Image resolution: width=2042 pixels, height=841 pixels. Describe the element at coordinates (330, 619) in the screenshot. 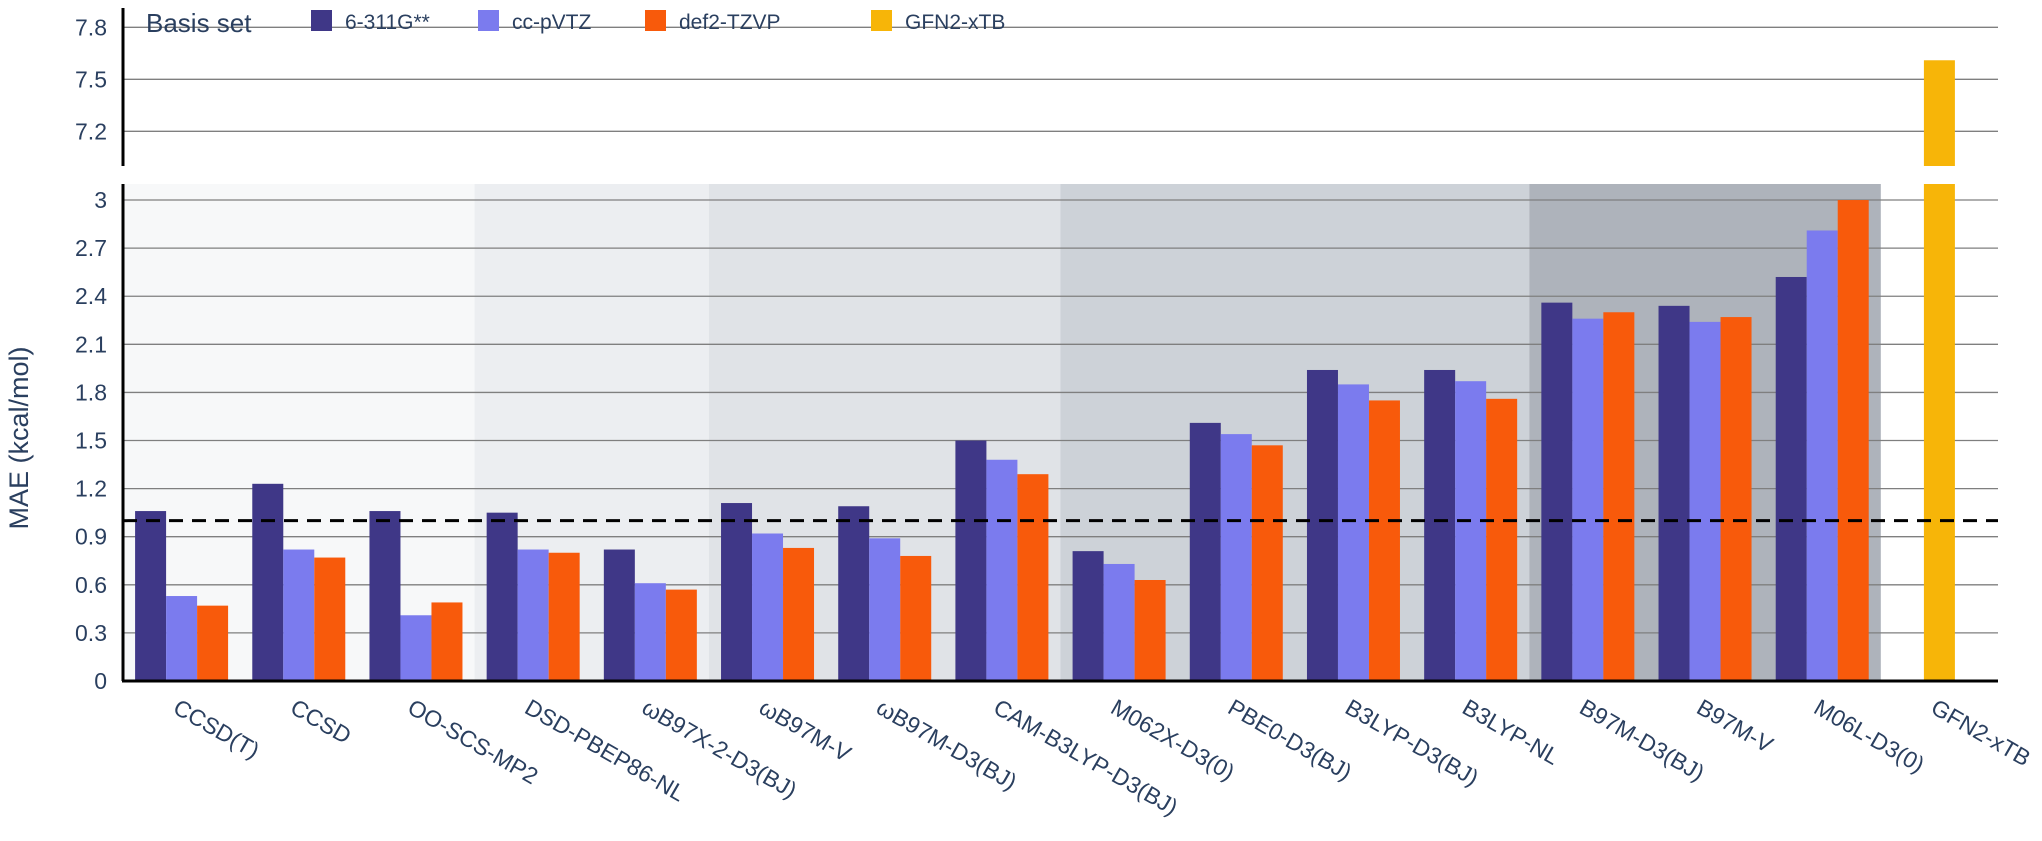

I see `bar-def2-TZVP-CCSD` at that location.